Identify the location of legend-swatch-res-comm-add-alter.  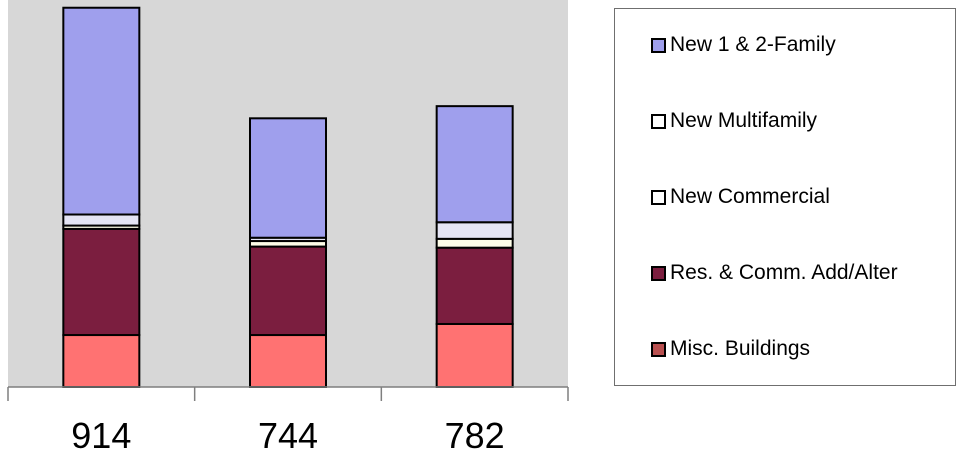
(658, 273).